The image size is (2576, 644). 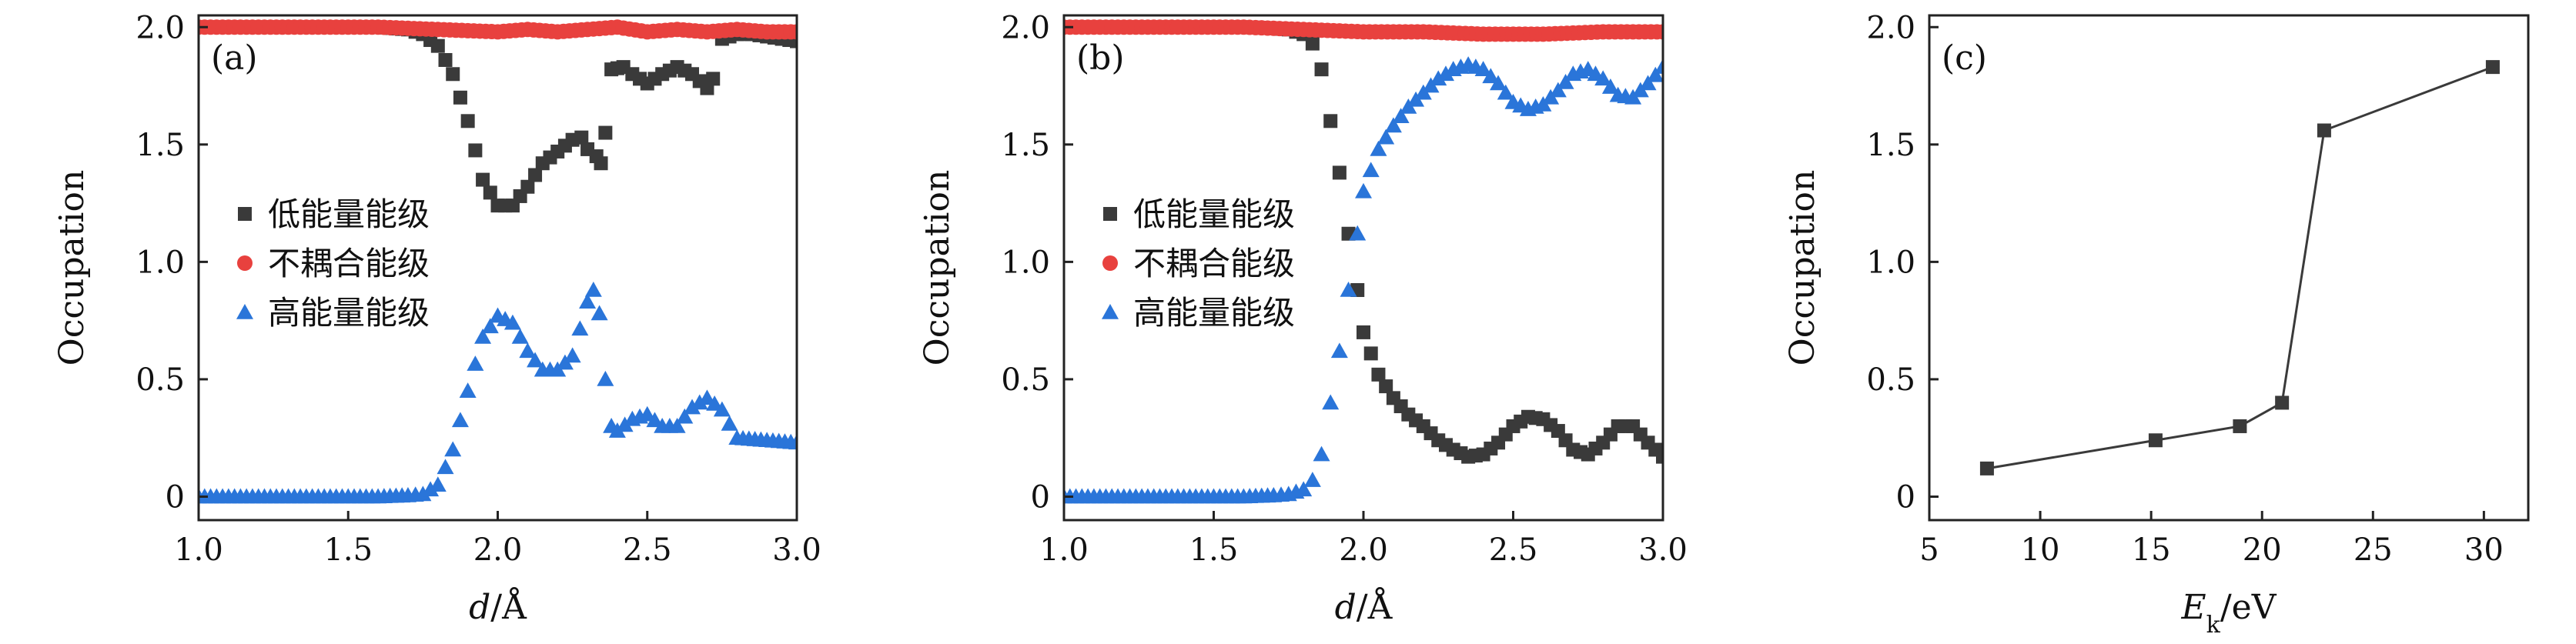 I want to click on y-tick-label: 2.0, so click(x=160, y=27).